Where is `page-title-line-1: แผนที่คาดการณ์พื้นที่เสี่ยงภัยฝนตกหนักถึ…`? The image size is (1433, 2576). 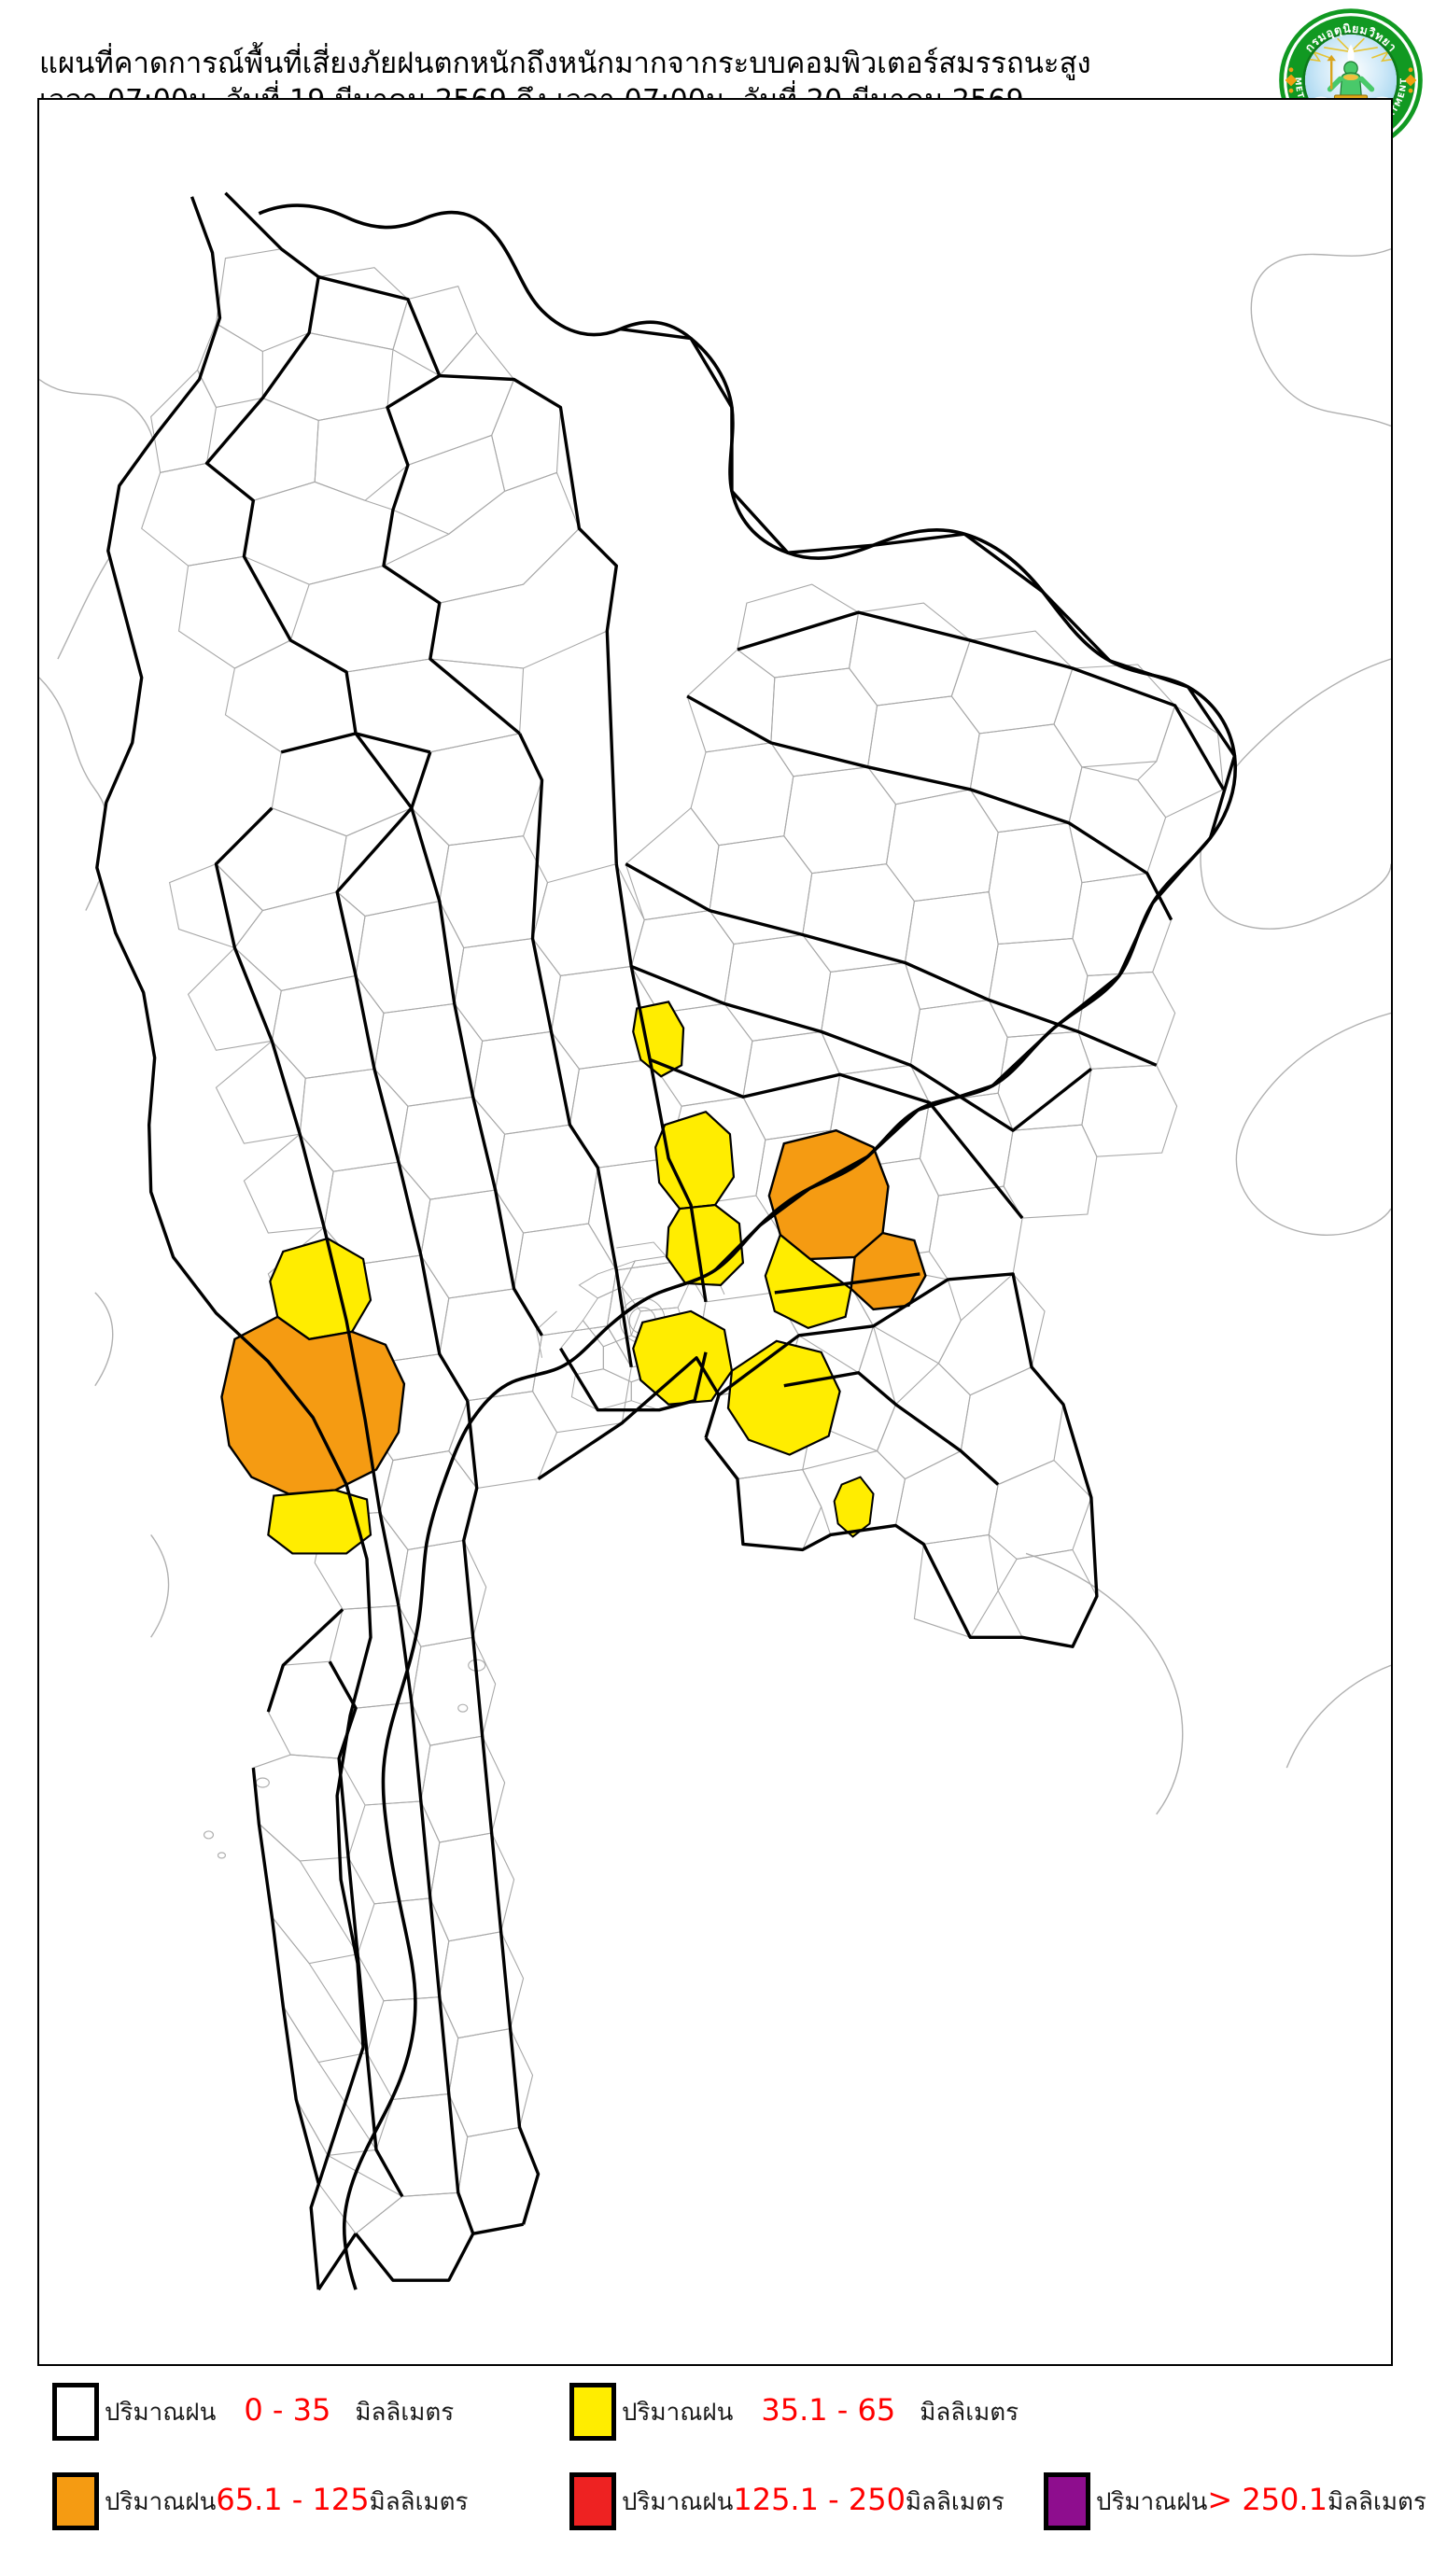 page-title-line-1: แผนที่คาดการณ์พื้นที่เสี่ยงภัยฝนตกหนักถึ… is located at coordinates (565, 63).